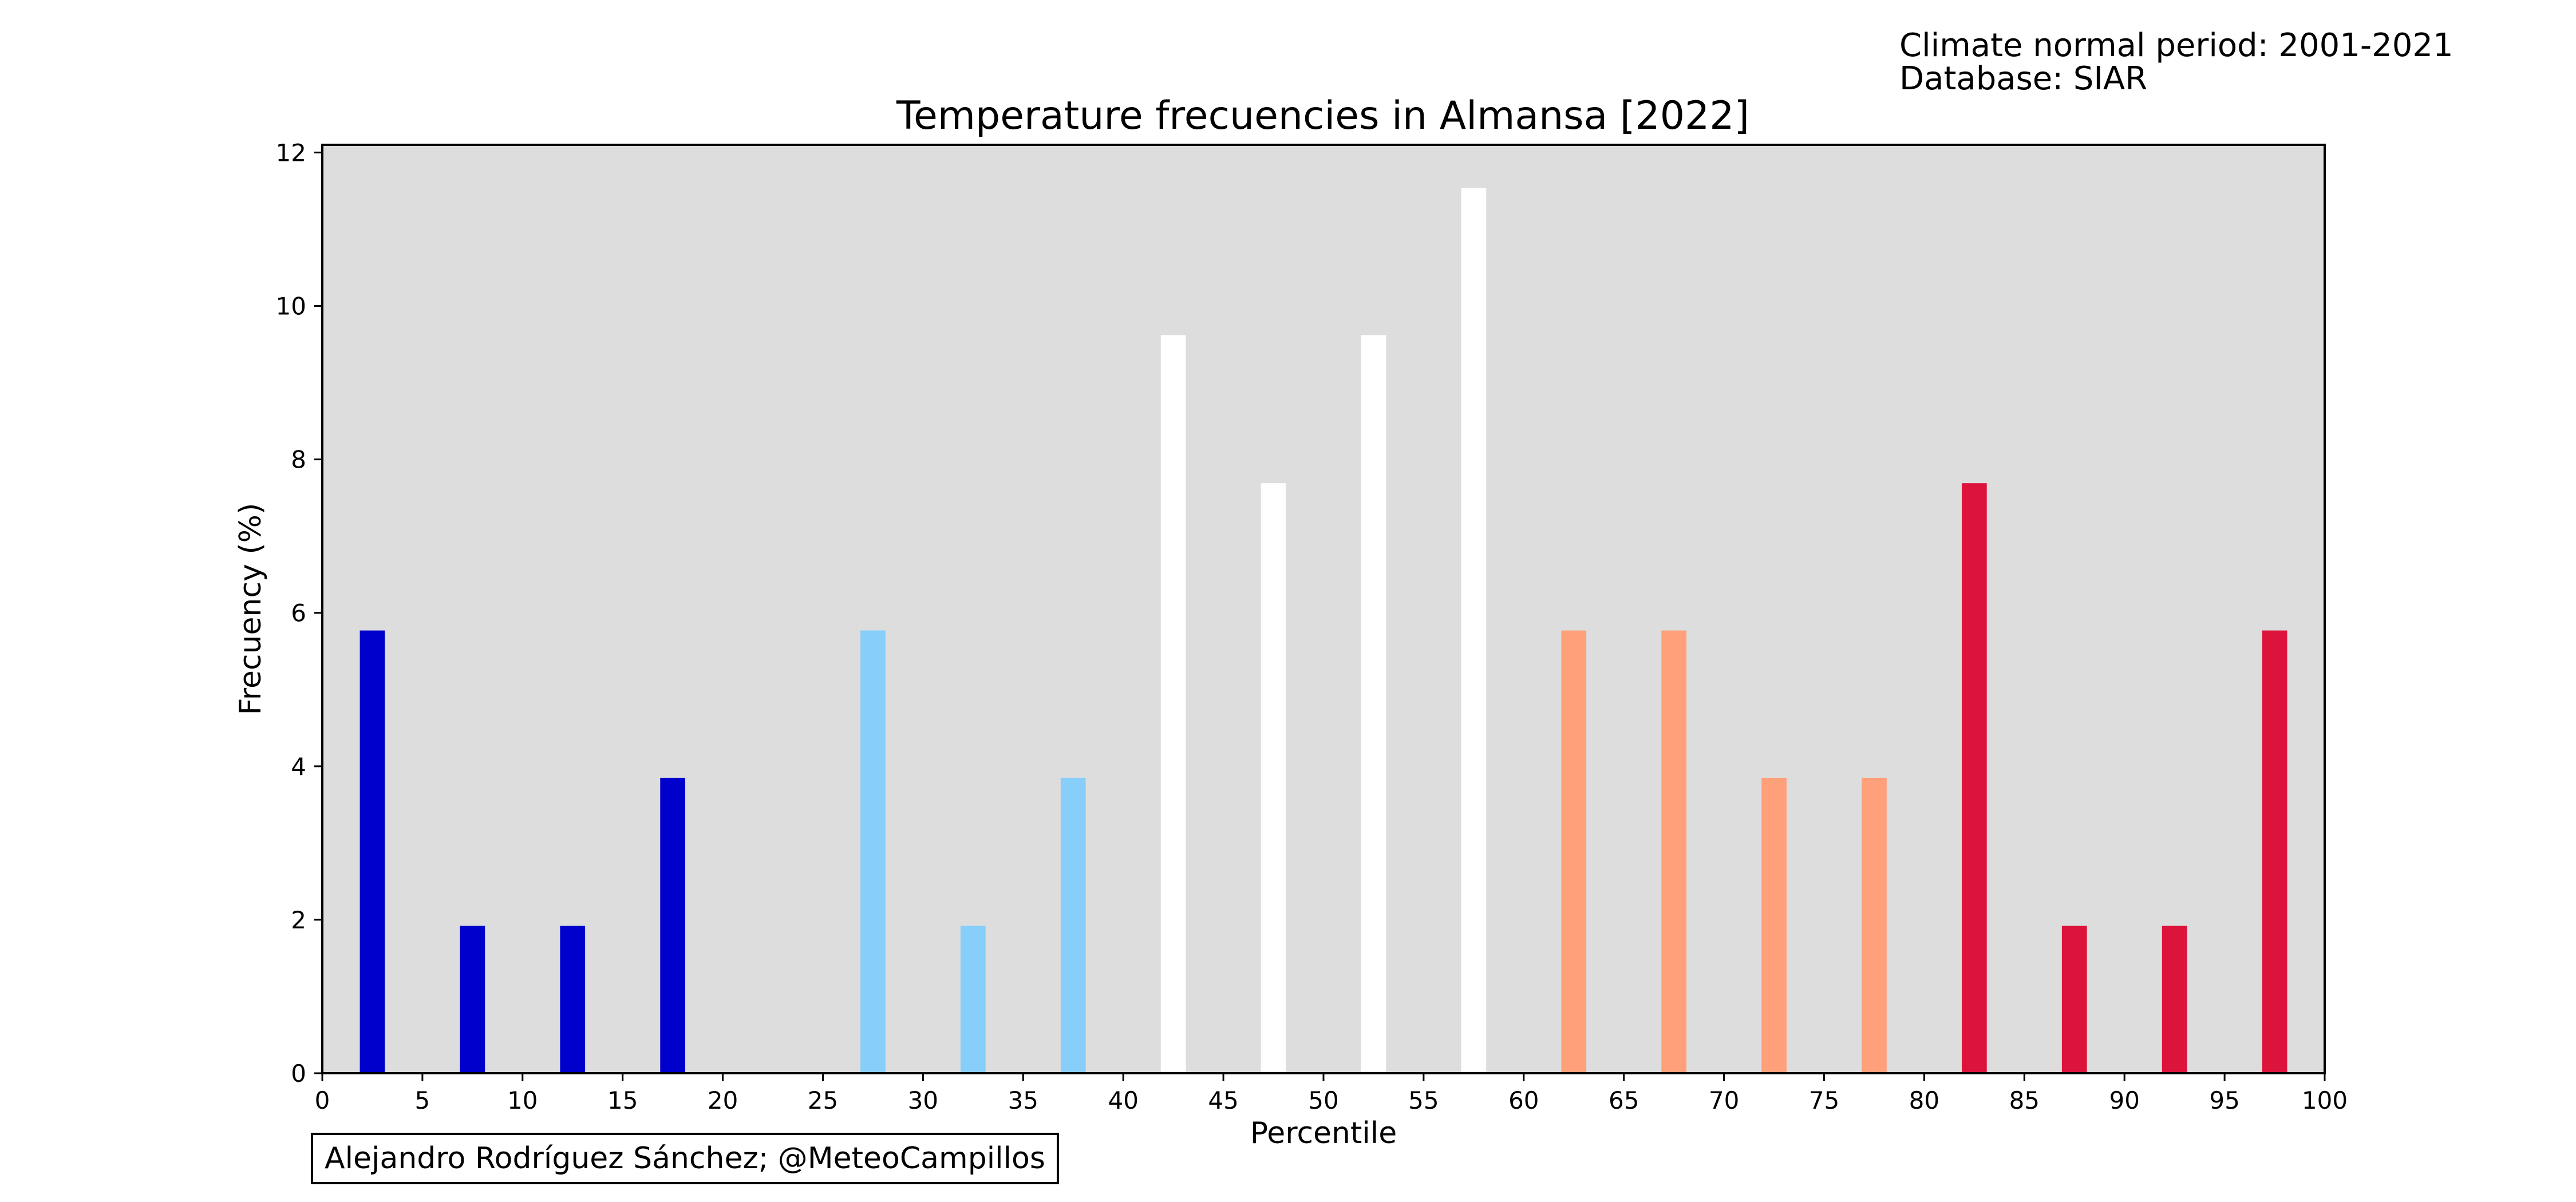  What do you see at coordinates (2325, 1100) in the screenshot?
I see `x-tick-label: 100` at bounding box center [2325, 1100].